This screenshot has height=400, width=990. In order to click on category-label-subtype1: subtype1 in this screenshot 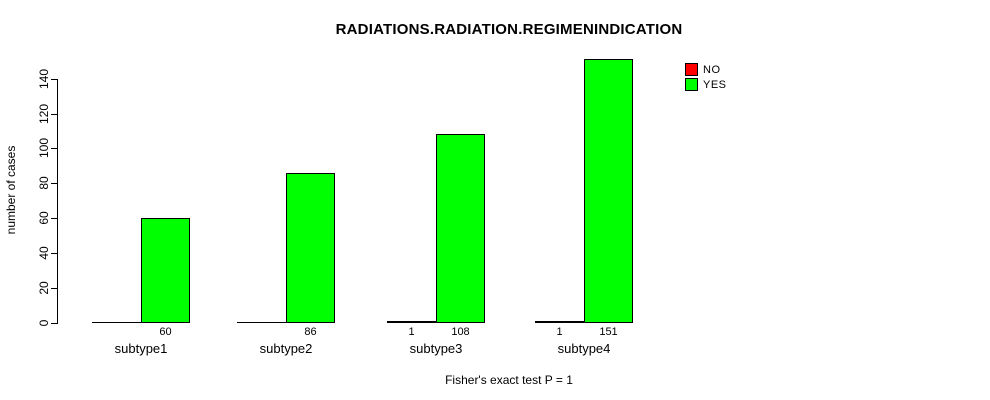, I will do `click(141, 348)`.